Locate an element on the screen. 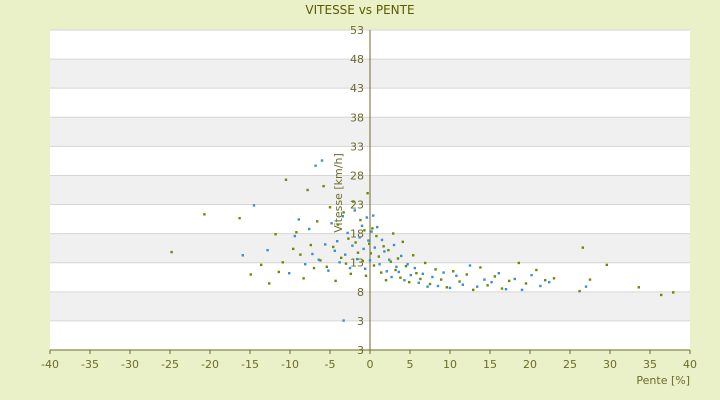  x-tick-label: -15 is located at coordinates (250, 364).